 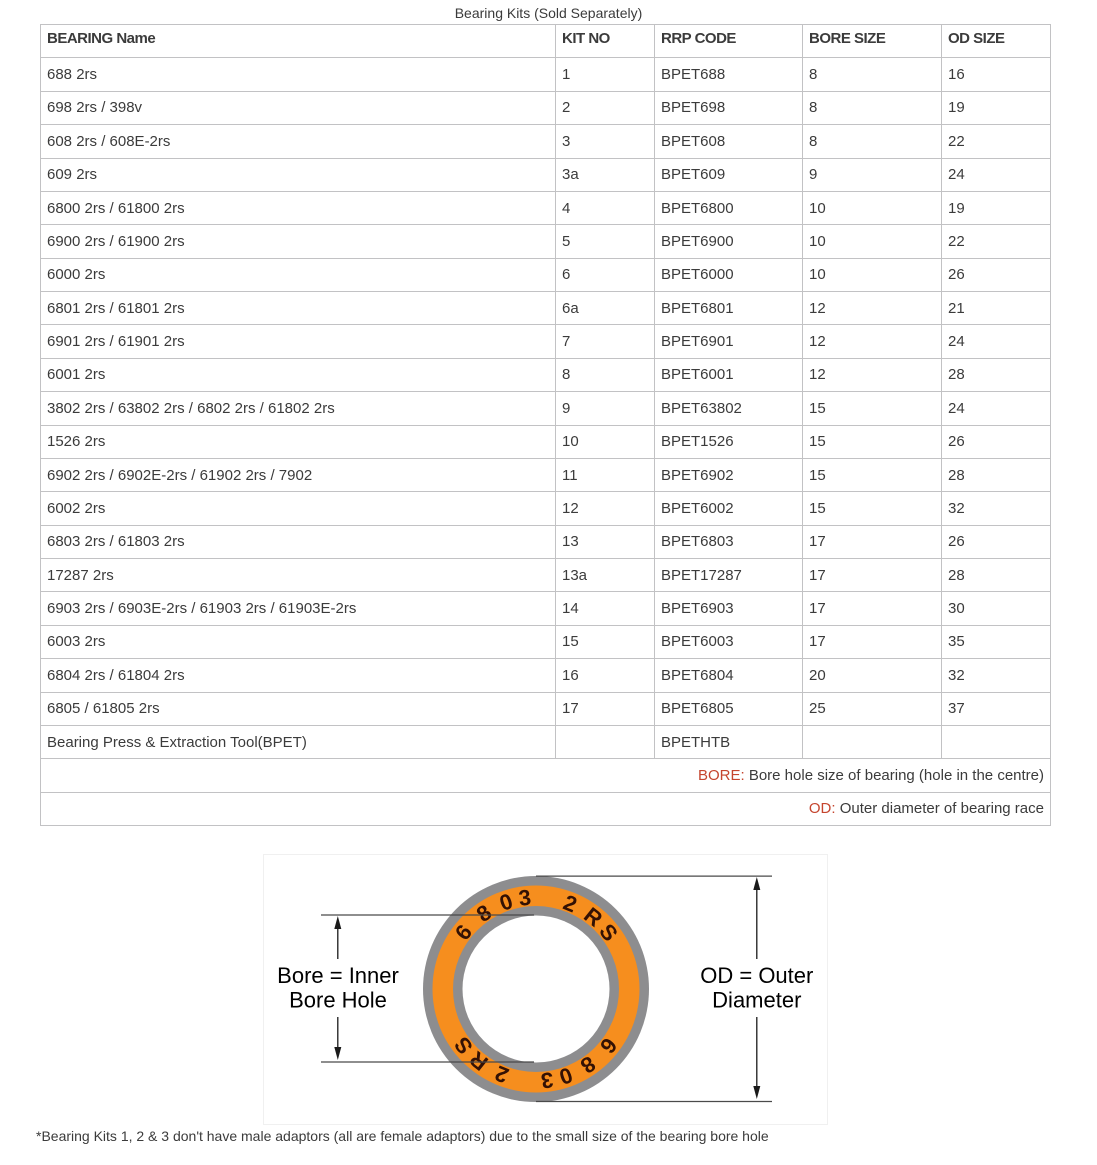 I want to click on svg-text: Diameter, so click(x=756, y=1000).